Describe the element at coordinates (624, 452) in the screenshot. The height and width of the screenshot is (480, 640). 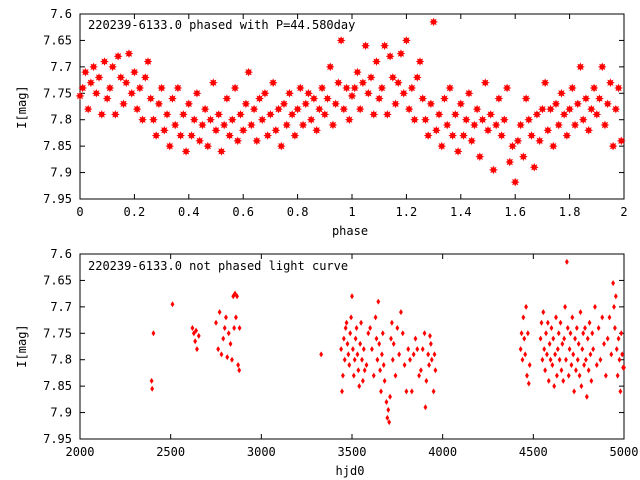
I see `raw-x-tick-label: 5000` at that location.